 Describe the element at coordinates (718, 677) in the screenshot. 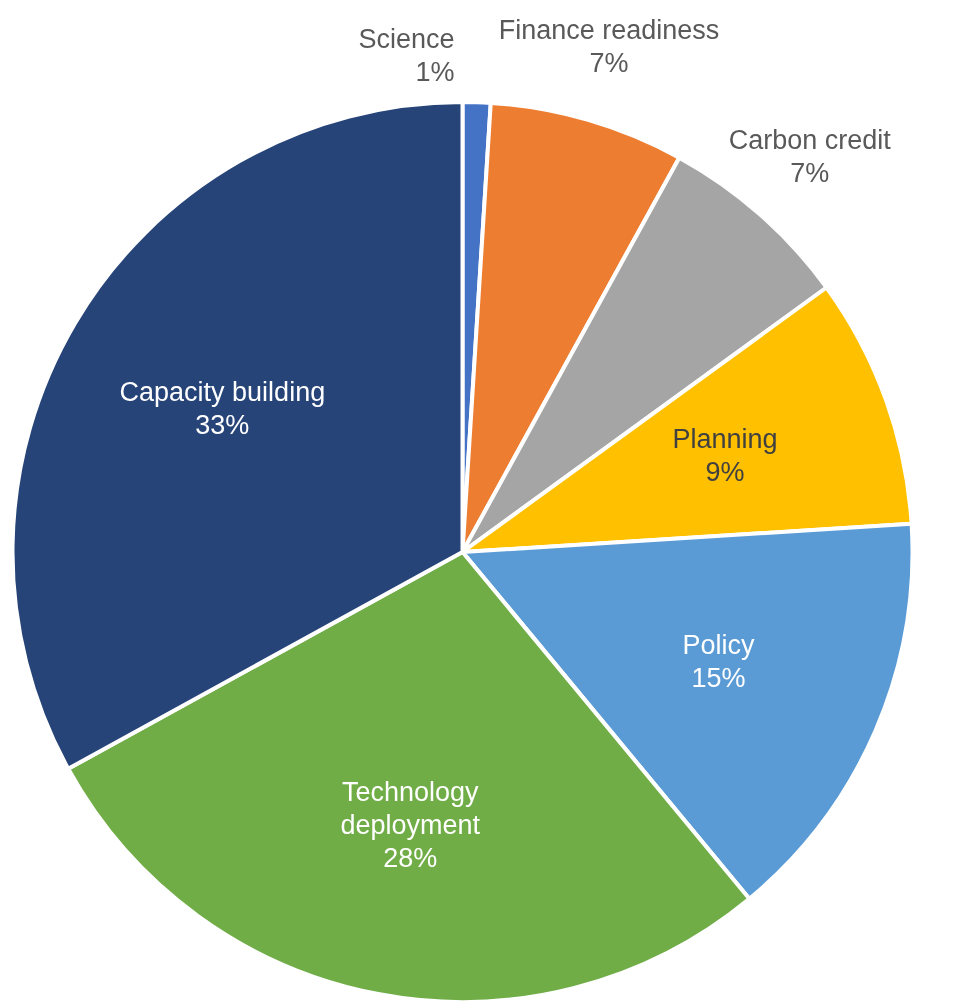

I see `data-label: 15%` at that location.